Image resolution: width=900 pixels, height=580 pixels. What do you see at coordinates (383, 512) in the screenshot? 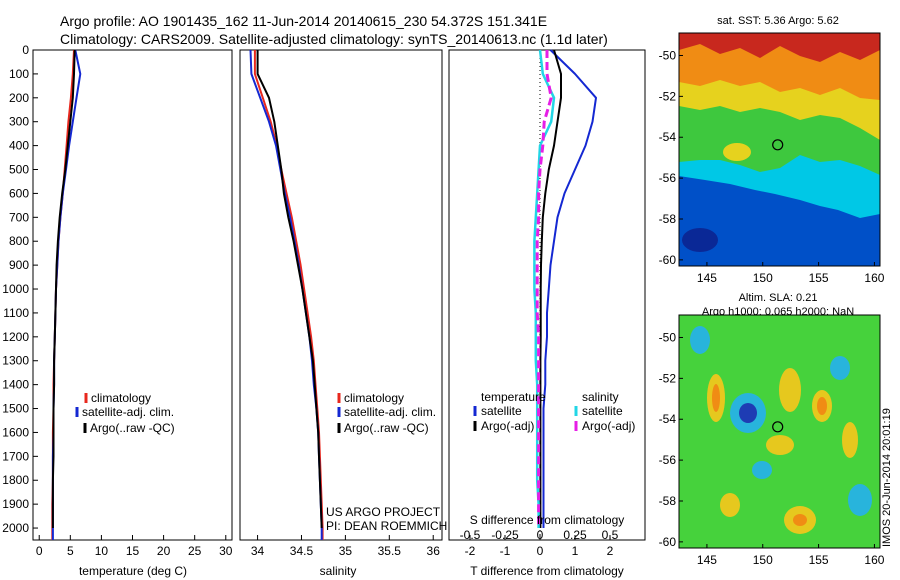
I see `credit-project: US ARGO PROJECT` at bounding box center [383, 512].